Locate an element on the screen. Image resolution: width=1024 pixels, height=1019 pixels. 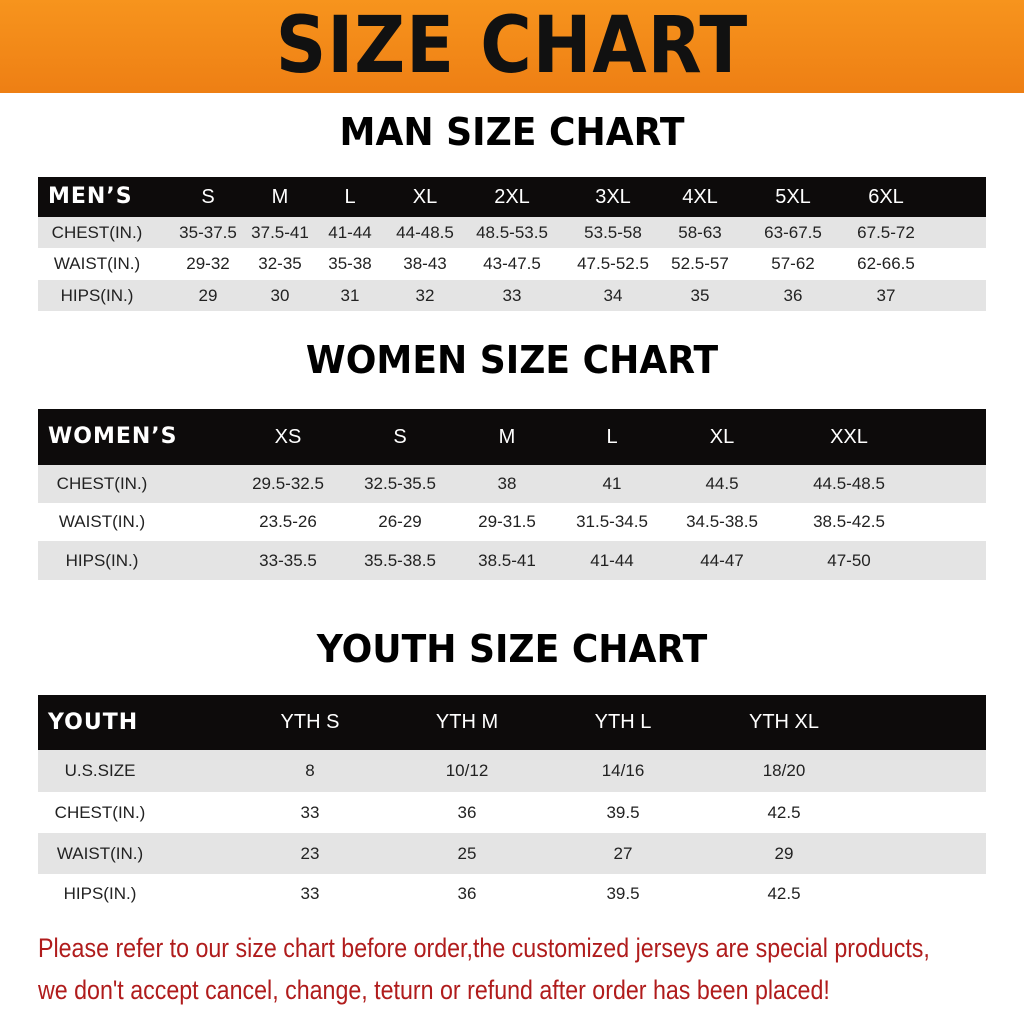
size-header: 6XL is located at coordinates (886, 197).